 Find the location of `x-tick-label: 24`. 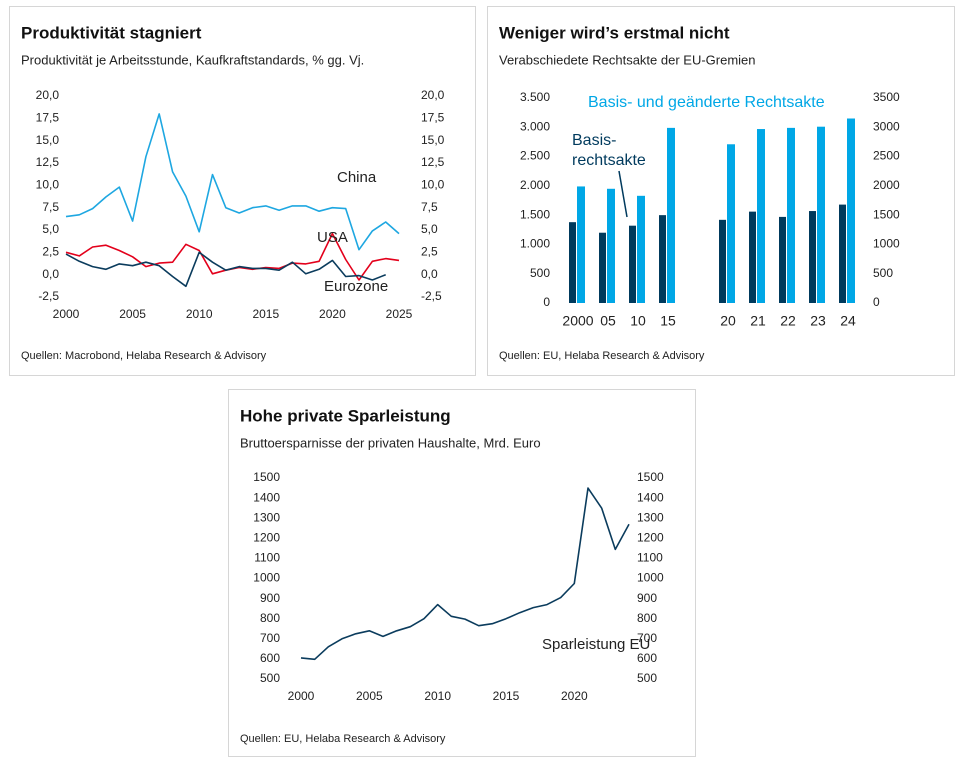

x-tick-label: 24 is located at coordinates (848, 321).